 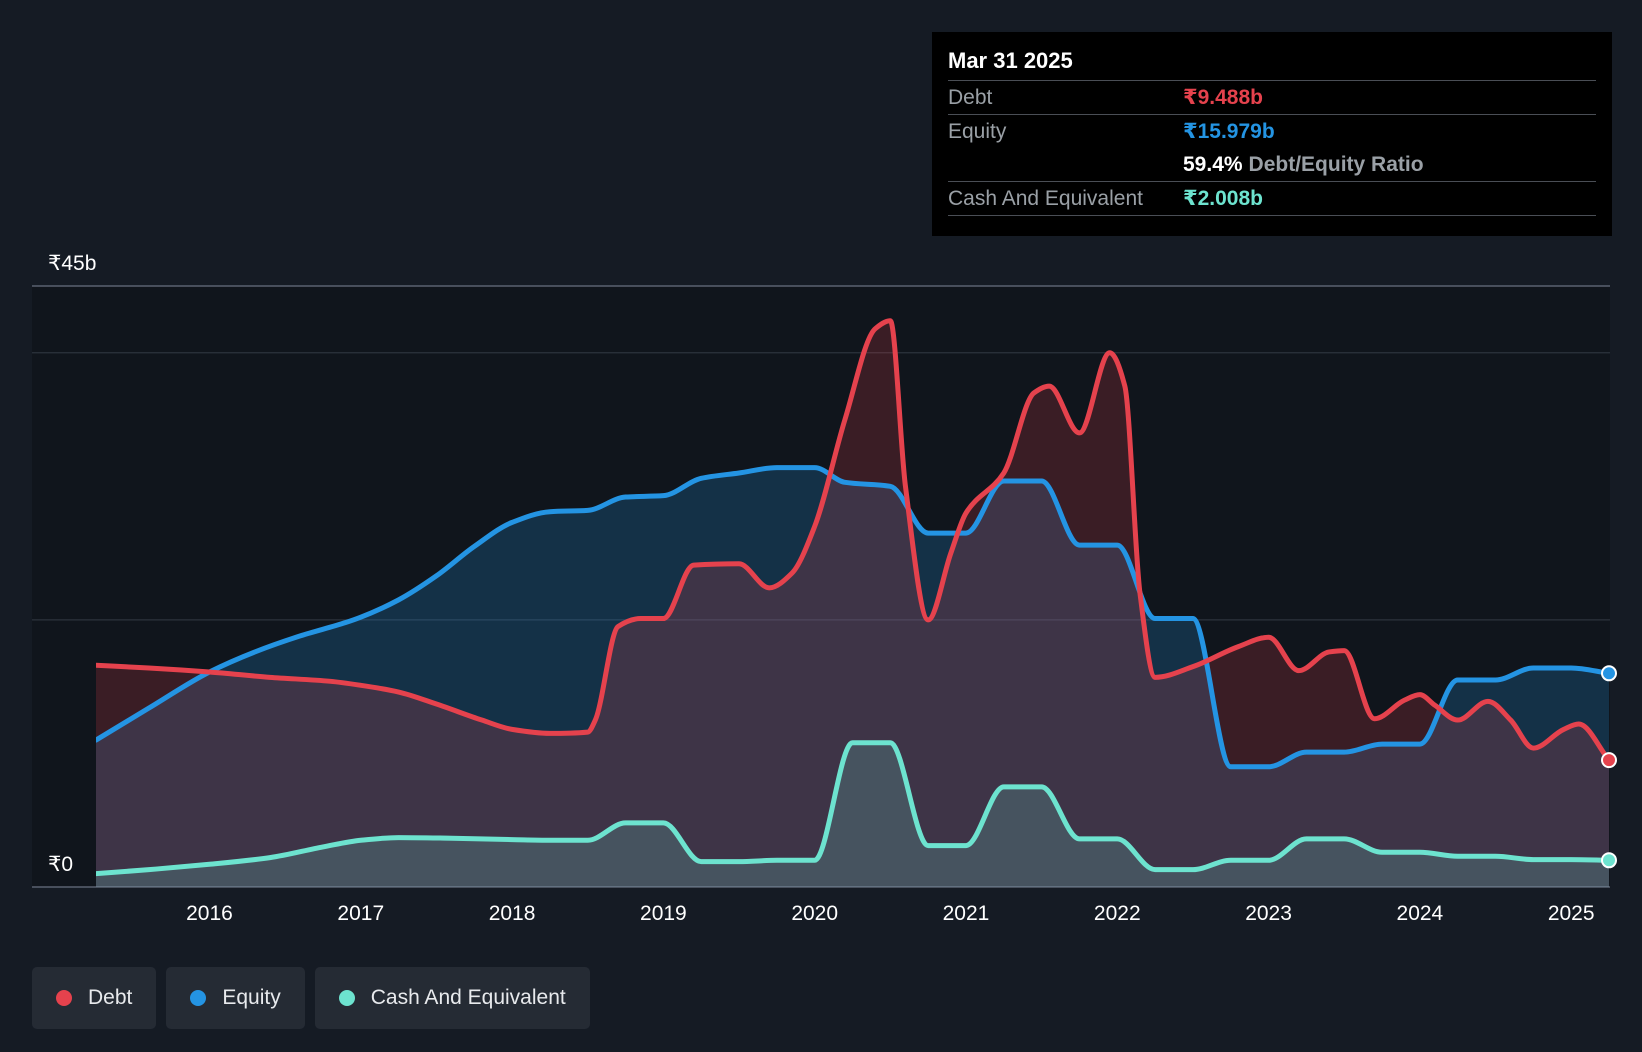 I want to click on legend-label-cash: Cash And Equivalent, so click(x=468, y=997).